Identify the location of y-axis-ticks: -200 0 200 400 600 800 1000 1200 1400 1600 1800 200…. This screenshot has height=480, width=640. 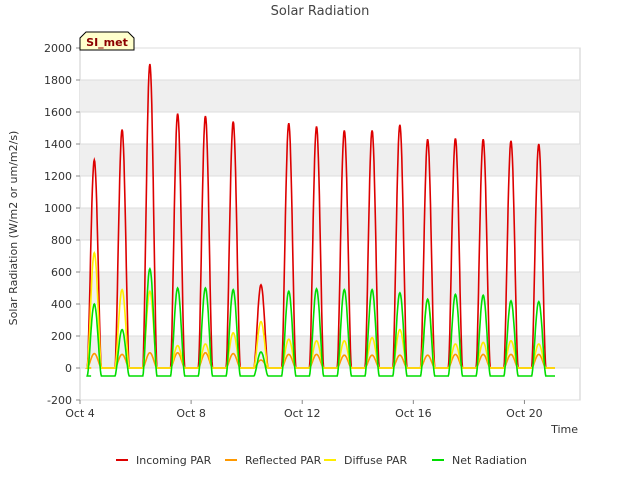
(62, 224).